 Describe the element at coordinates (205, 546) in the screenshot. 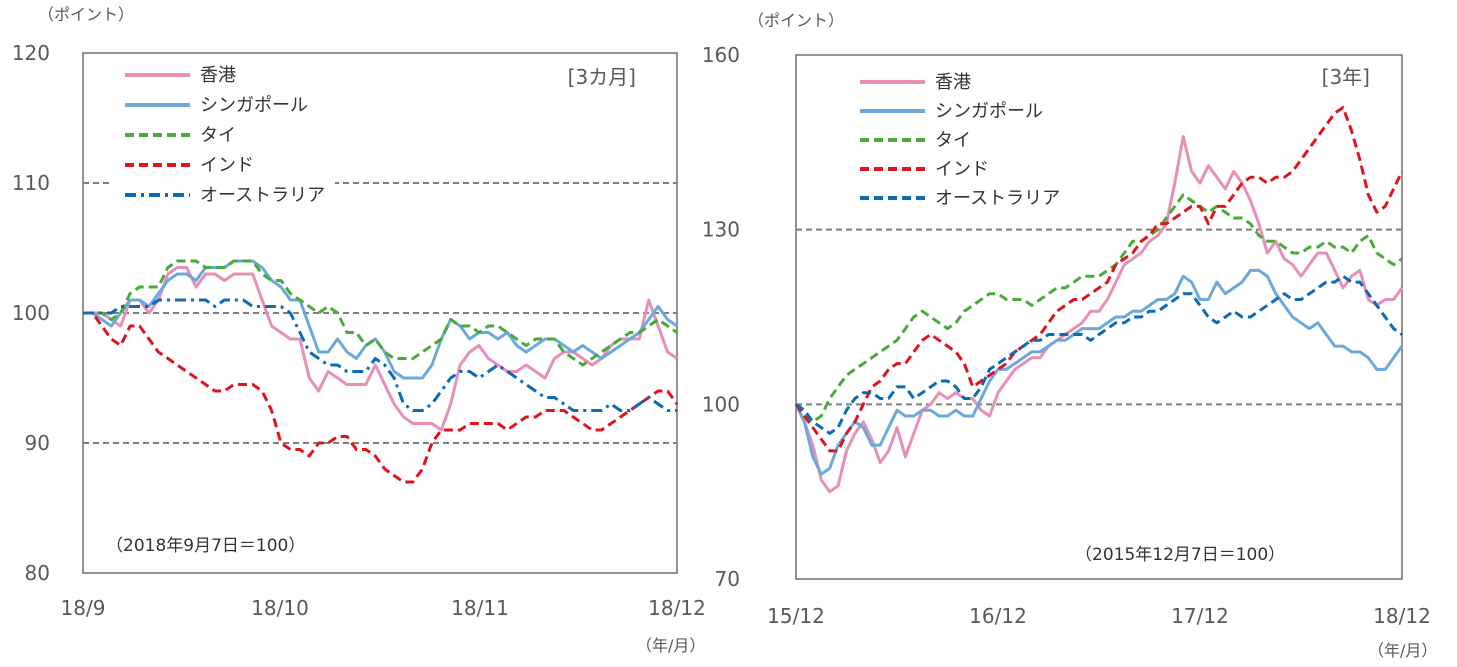

I see `base-date-note: （2018年9月7日＝100）` at that location.